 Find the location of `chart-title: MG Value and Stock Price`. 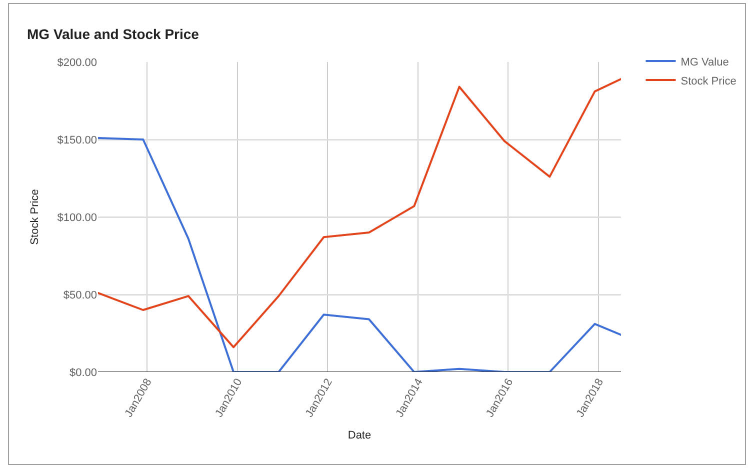

chart-title: MG Value and Stock Price is located at coordinates (113, 34).